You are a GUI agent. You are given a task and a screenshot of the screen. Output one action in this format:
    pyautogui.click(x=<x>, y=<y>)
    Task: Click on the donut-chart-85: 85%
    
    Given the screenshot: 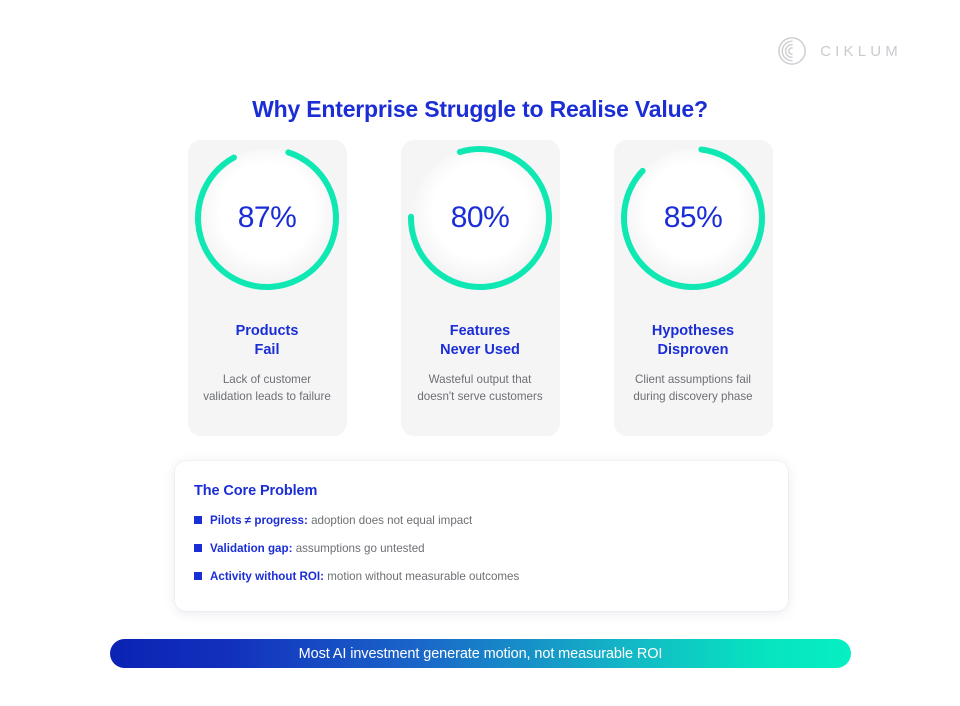 What is the action you would take?
    pyautogui.click(x=693, y=218)
    